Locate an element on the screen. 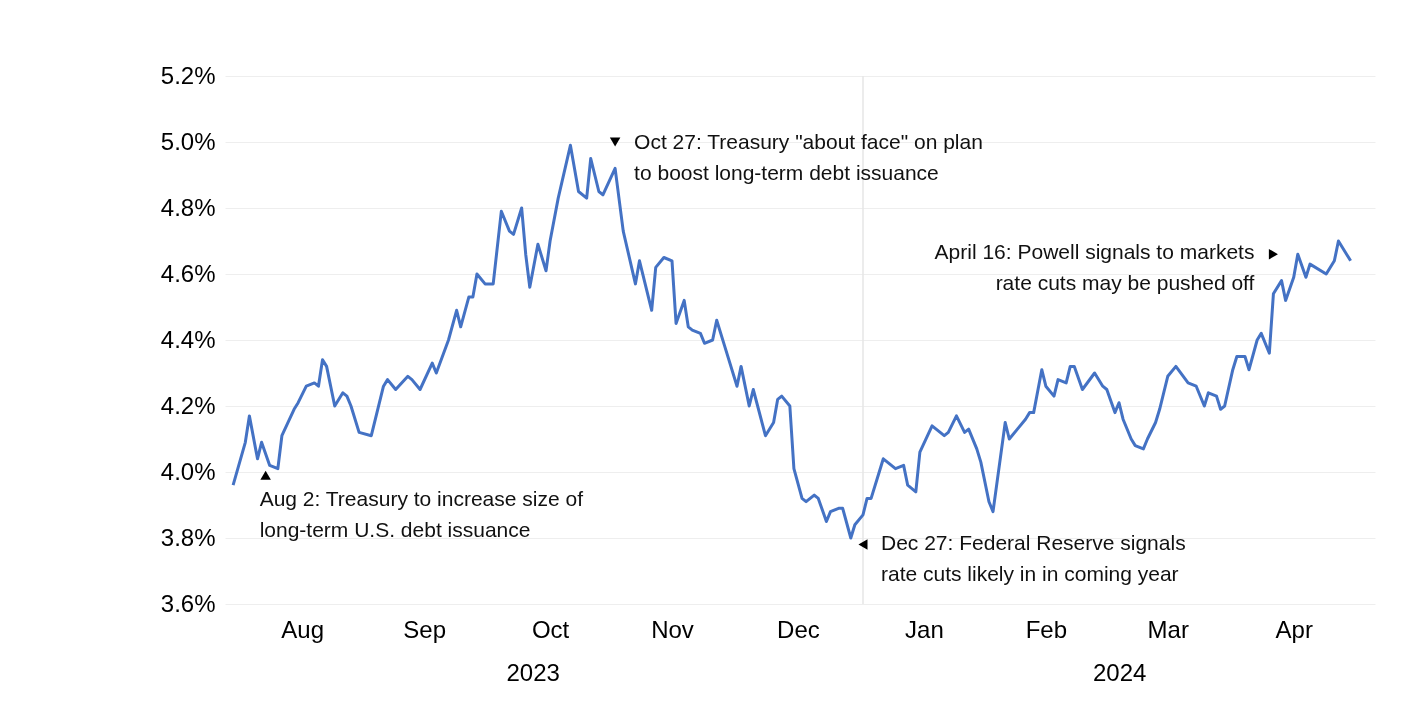 The width and height of the screenshot is (1403, 719). x-tick-label: Jan is located at coordinates (924, 629).